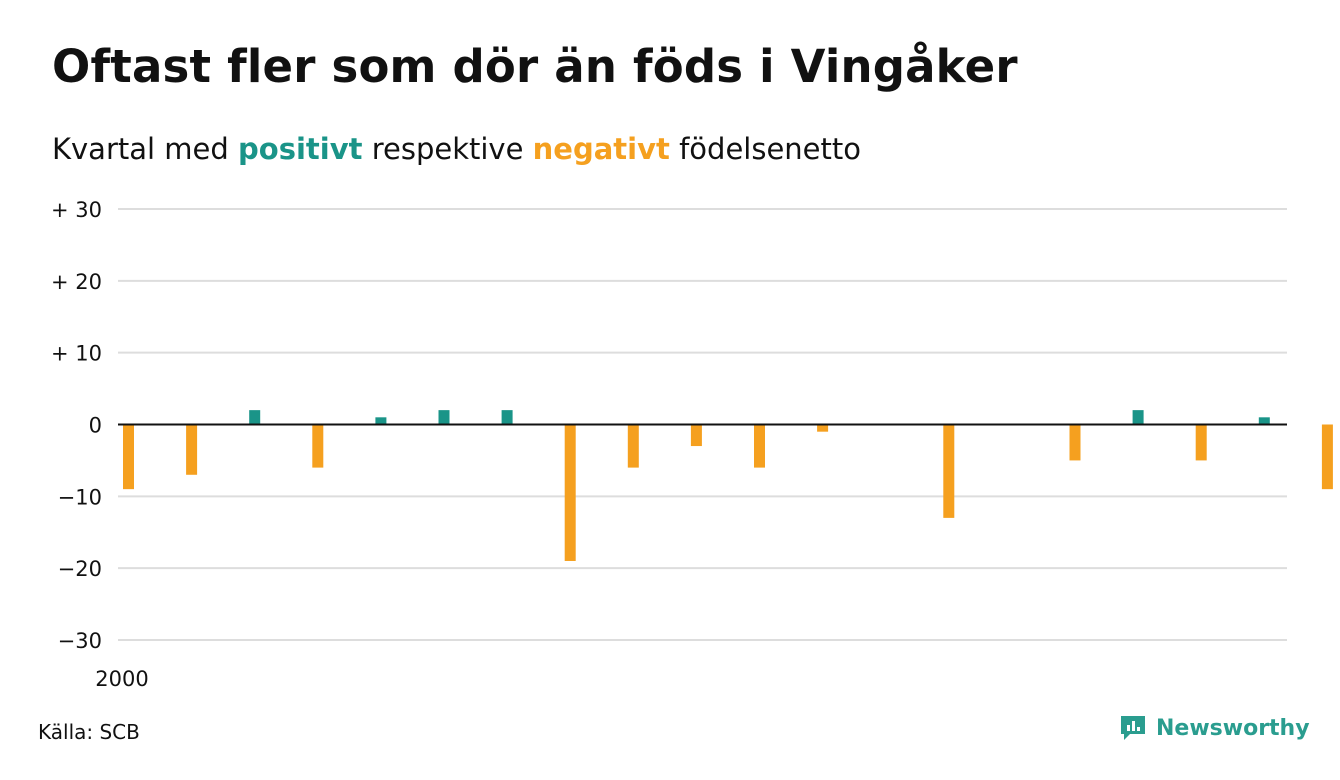 This screenshot has width=1340, height=780. What do you see at coordinates (76, 210) in the screenshot?
I see `y-tick-label: + 30` at bounding box center [76, 210].